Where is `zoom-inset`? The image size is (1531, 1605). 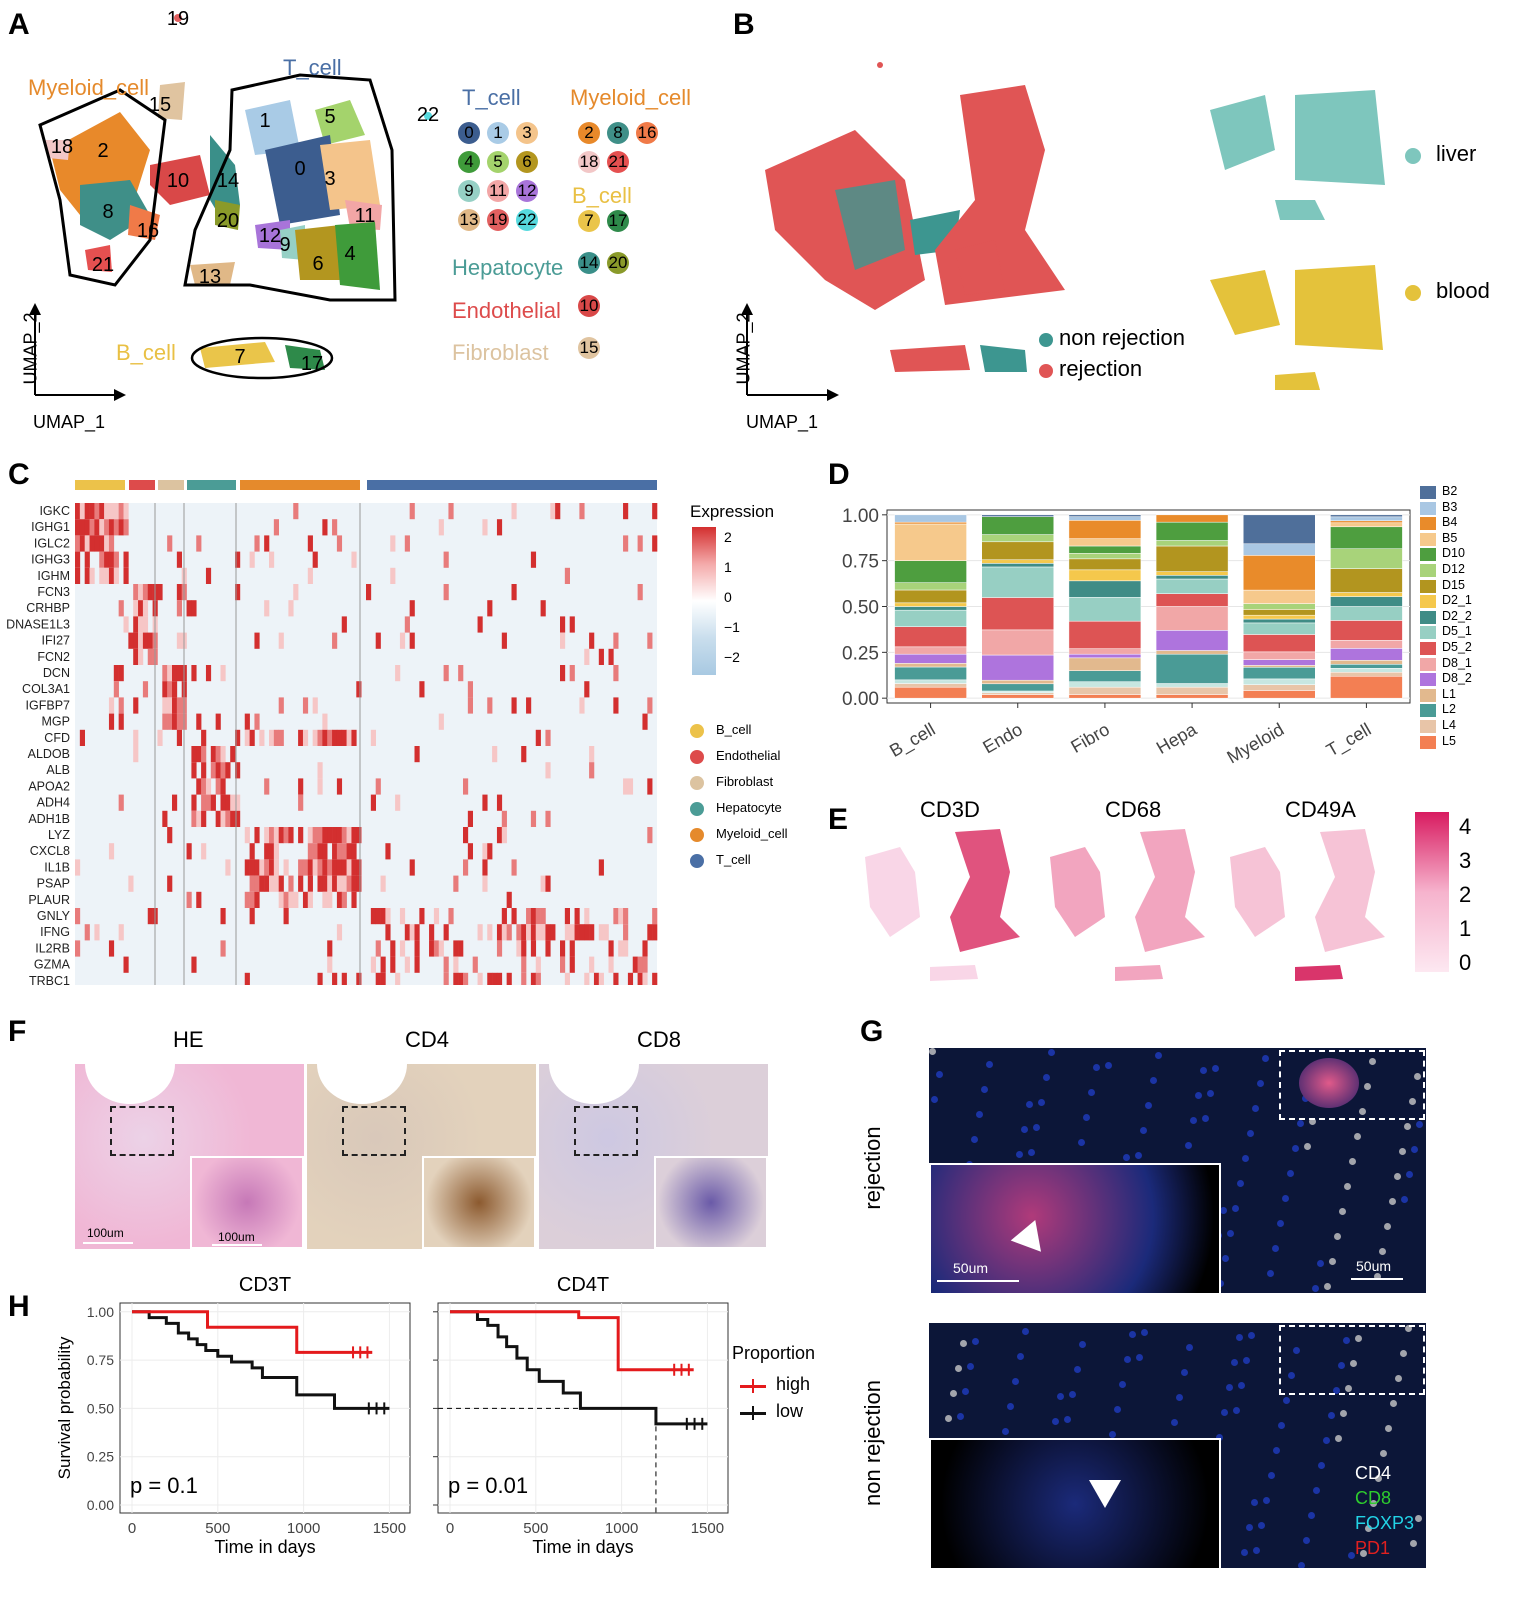 zoom-inset is located at coordinates (479, 1202).